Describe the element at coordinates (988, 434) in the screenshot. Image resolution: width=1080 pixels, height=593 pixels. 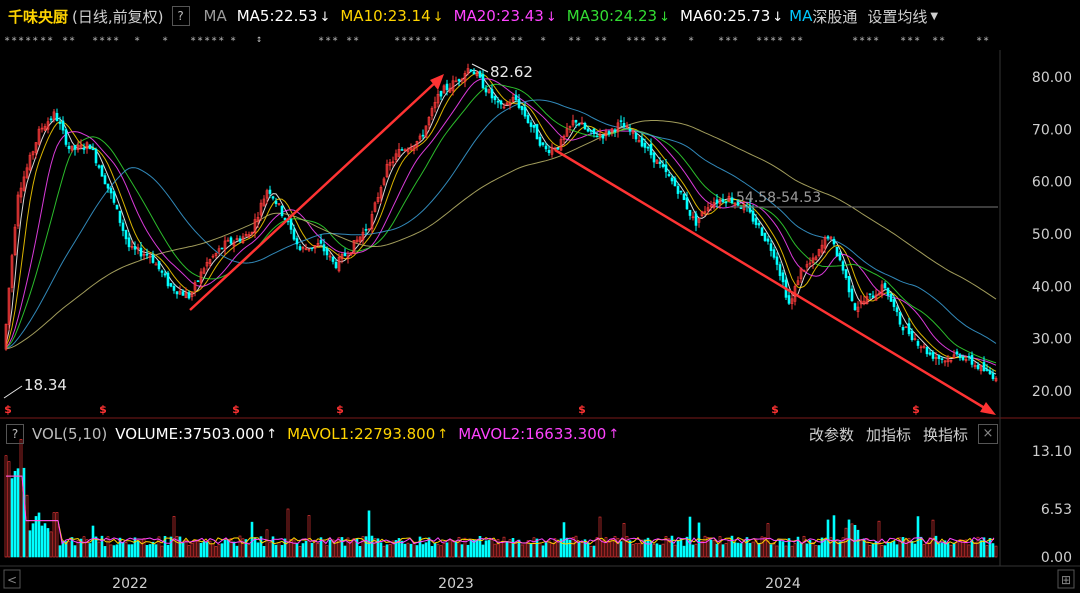
I see `close-icon: ×` at that location.